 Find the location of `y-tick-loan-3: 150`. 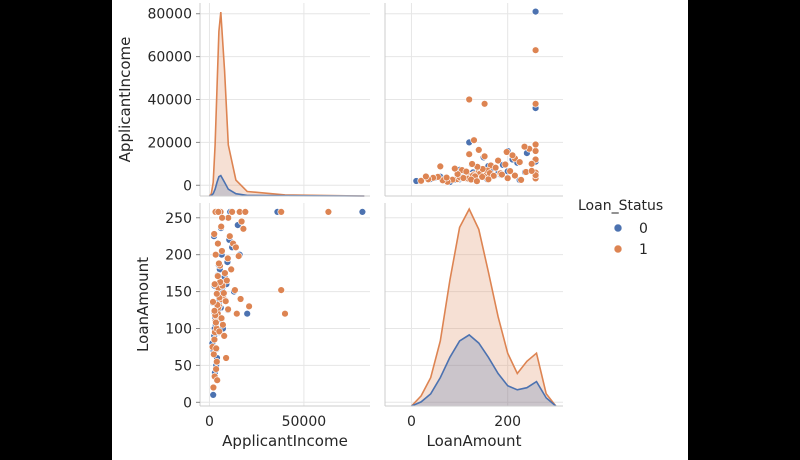

y-tick-loan-3: 150 is located at coordinates (178, 293).